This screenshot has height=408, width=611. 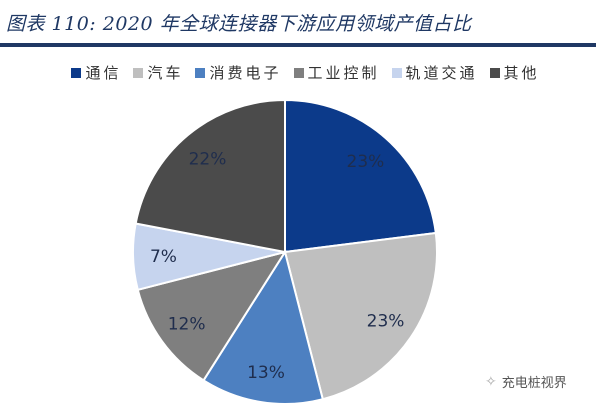 I want to click on title-divider, so click(x=298, y=45).